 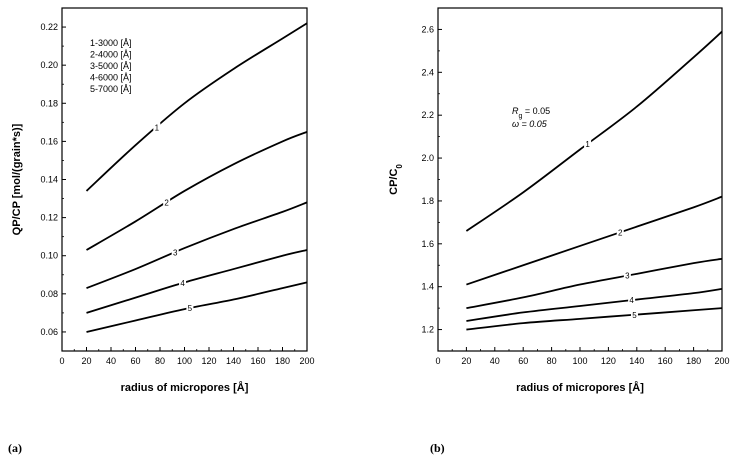 What do you see at coordinates (49, 294) in the screenshot?
I see `y-tick-label: 0.08` at bounding box center [49, 294].